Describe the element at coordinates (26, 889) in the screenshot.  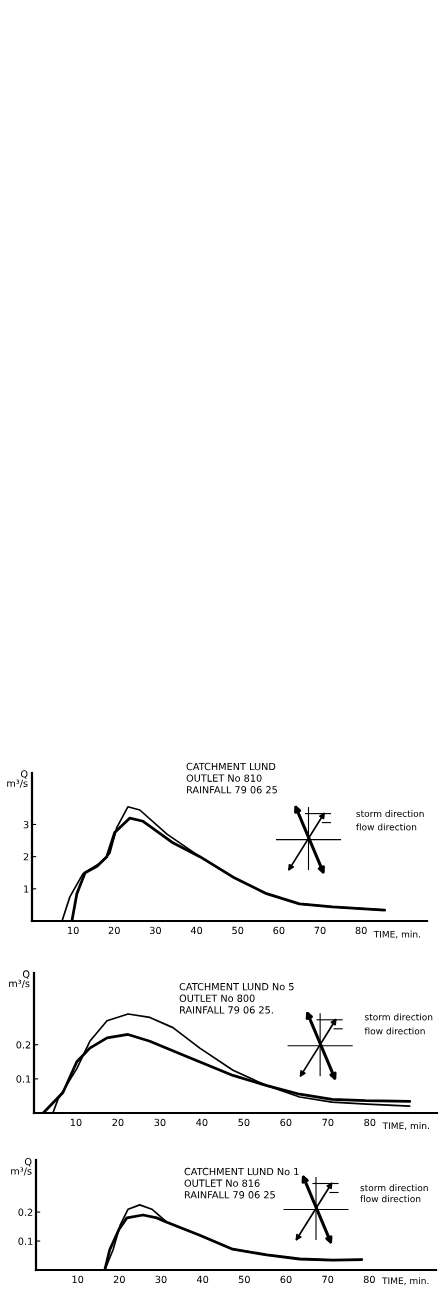
I see `y-tick-label: 1` at that location.